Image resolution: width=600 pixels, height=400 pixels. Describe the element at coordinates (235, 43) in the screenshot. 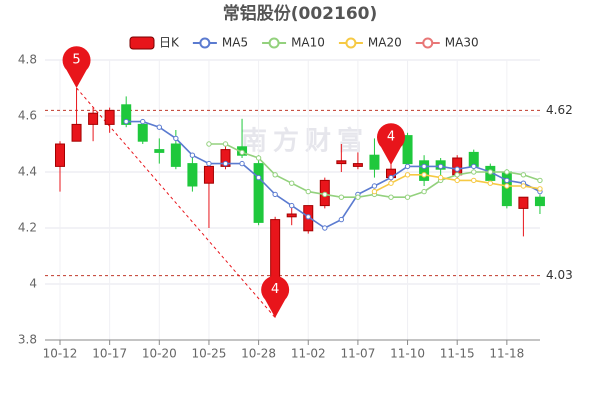

I see `legend-label: MA5` at that location.